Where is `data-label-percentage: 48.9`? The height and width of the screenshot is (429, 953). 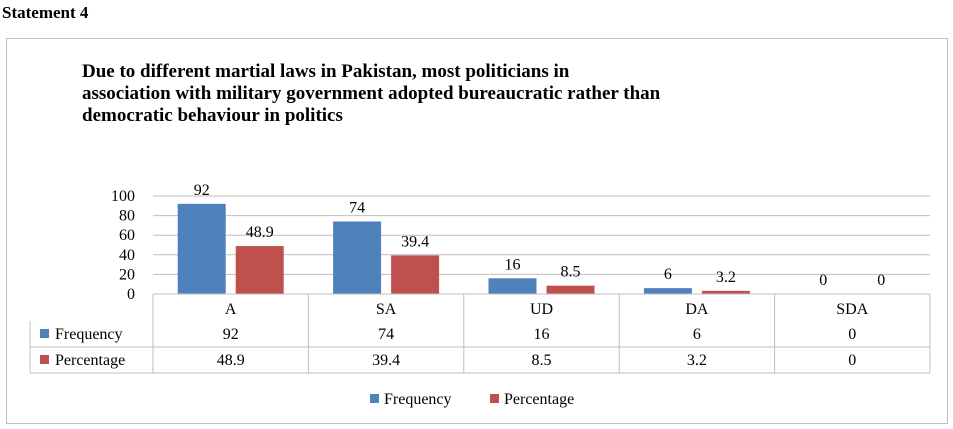
data-label-percentage: 48.9 is located at coordinates (260, 232).